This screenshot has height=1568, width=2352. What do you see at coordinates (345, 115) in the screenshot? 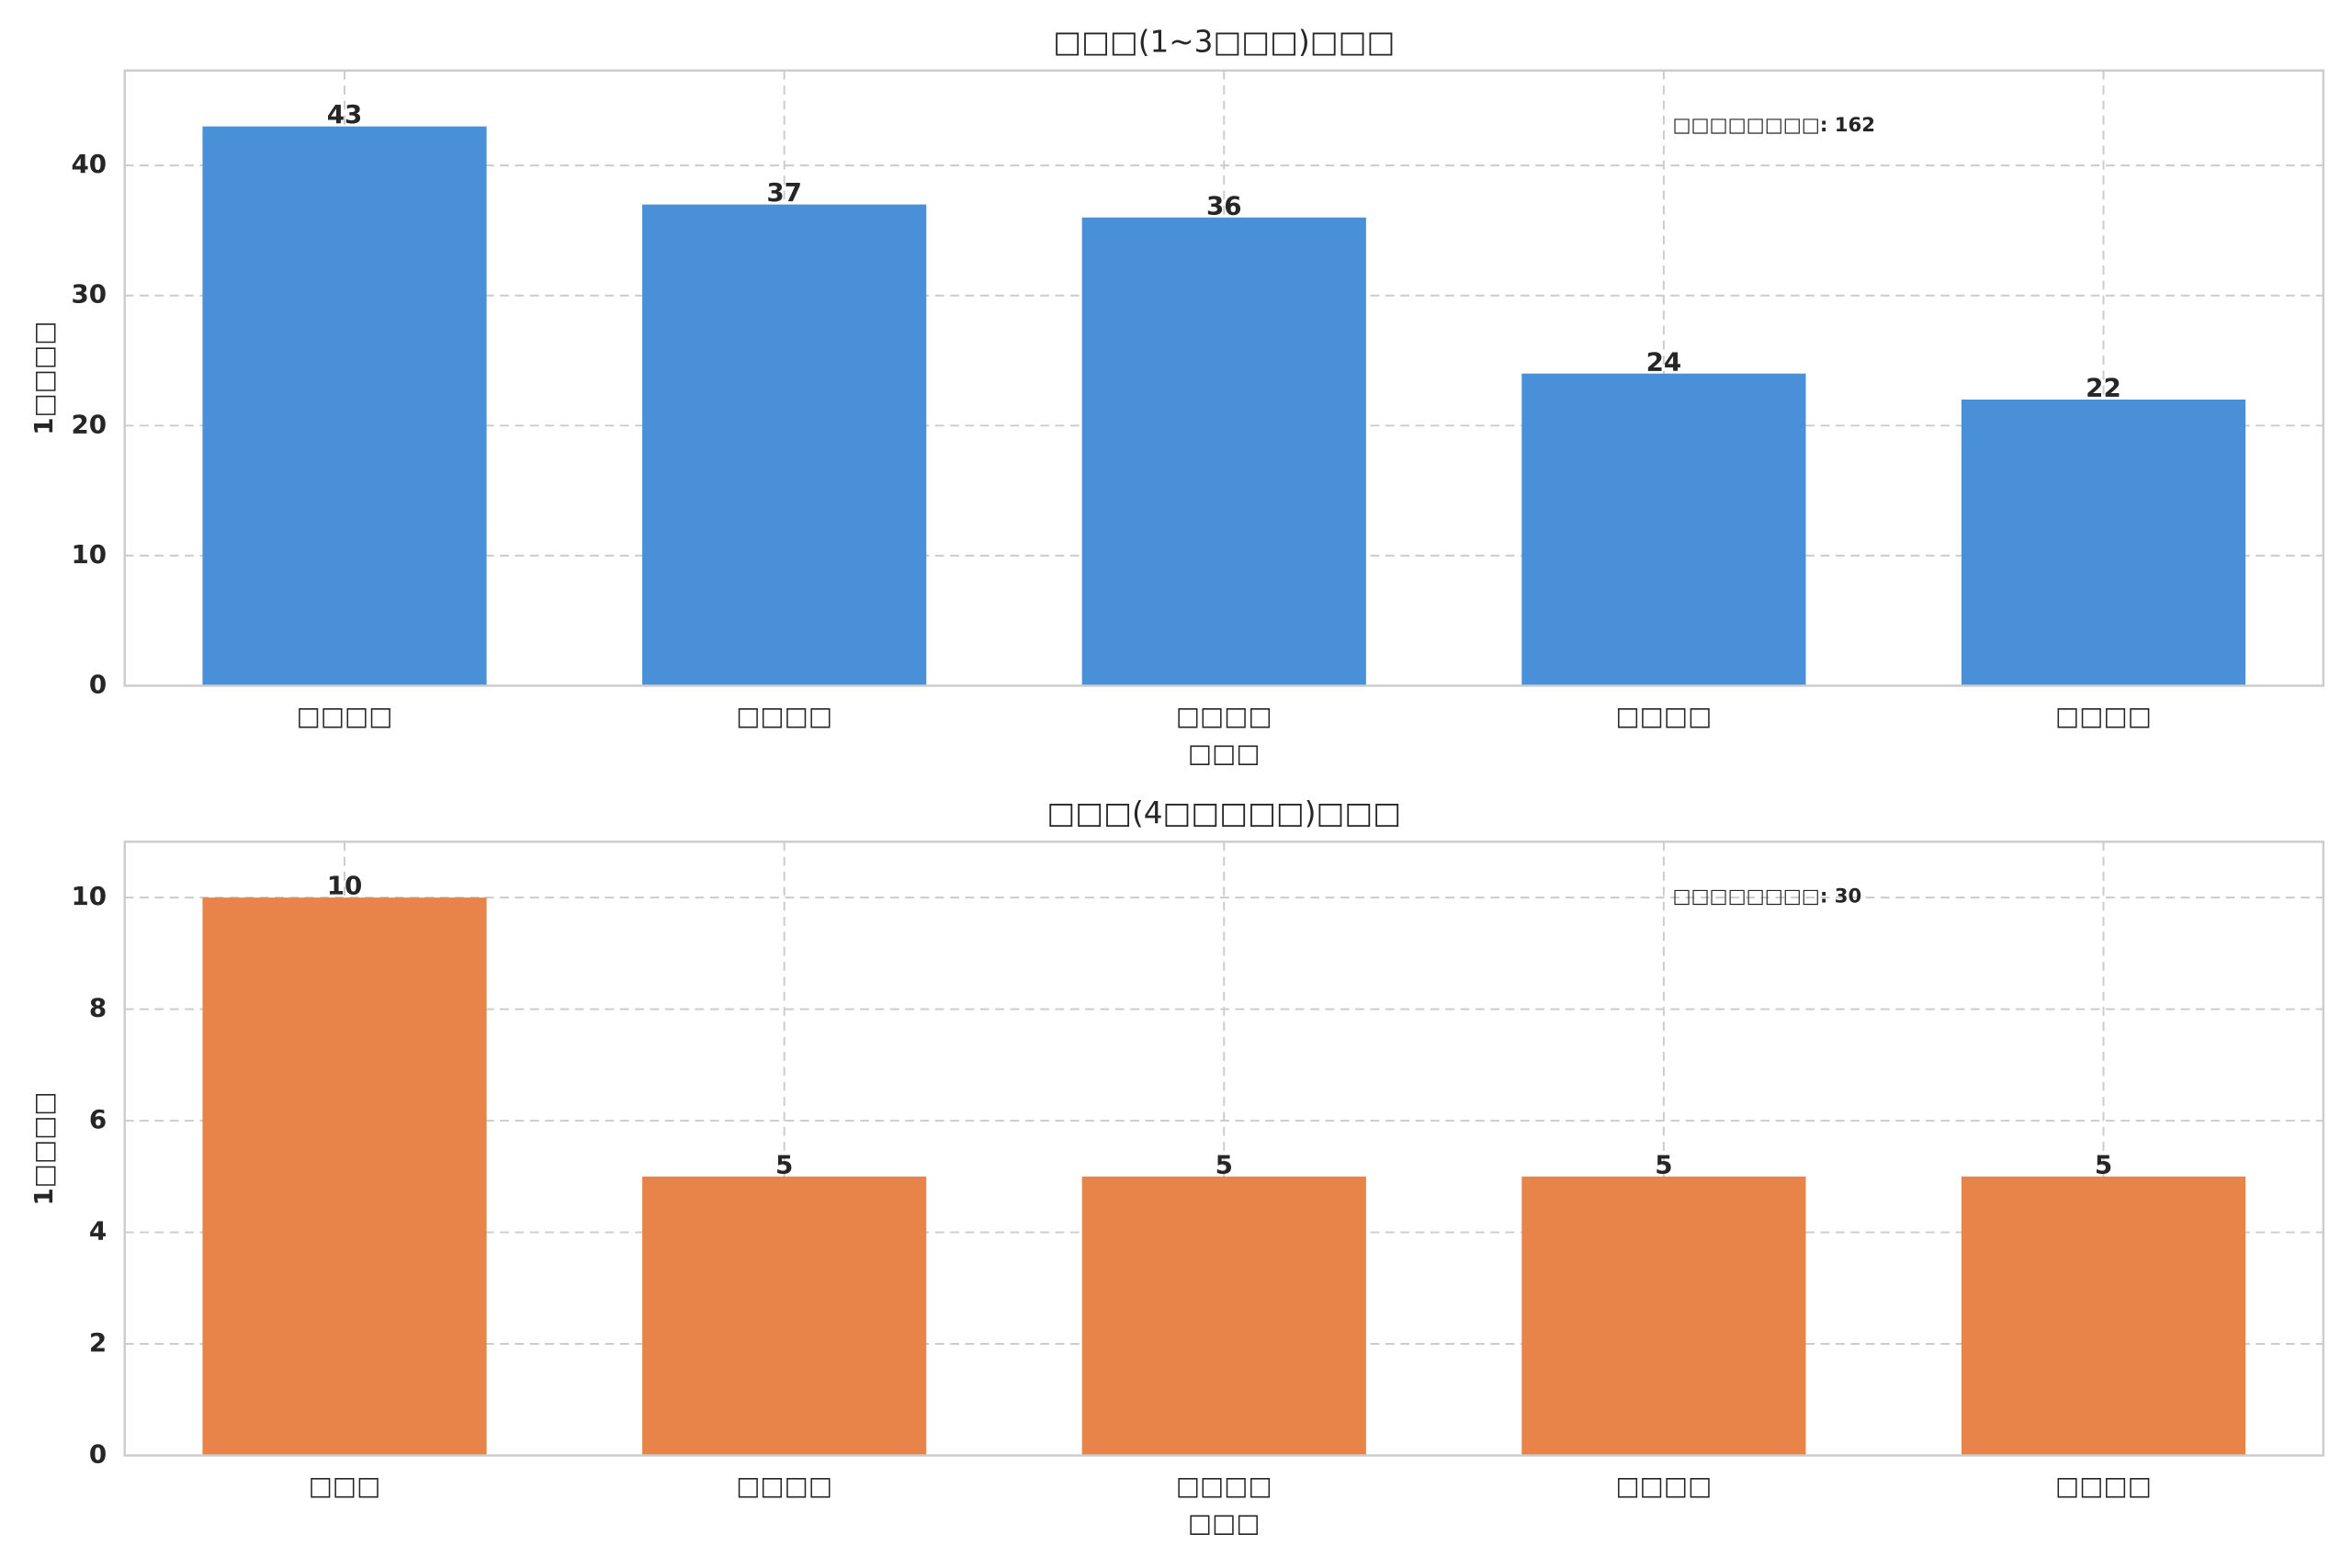
I see `value-label: 43` at bounding box center [345, 115].